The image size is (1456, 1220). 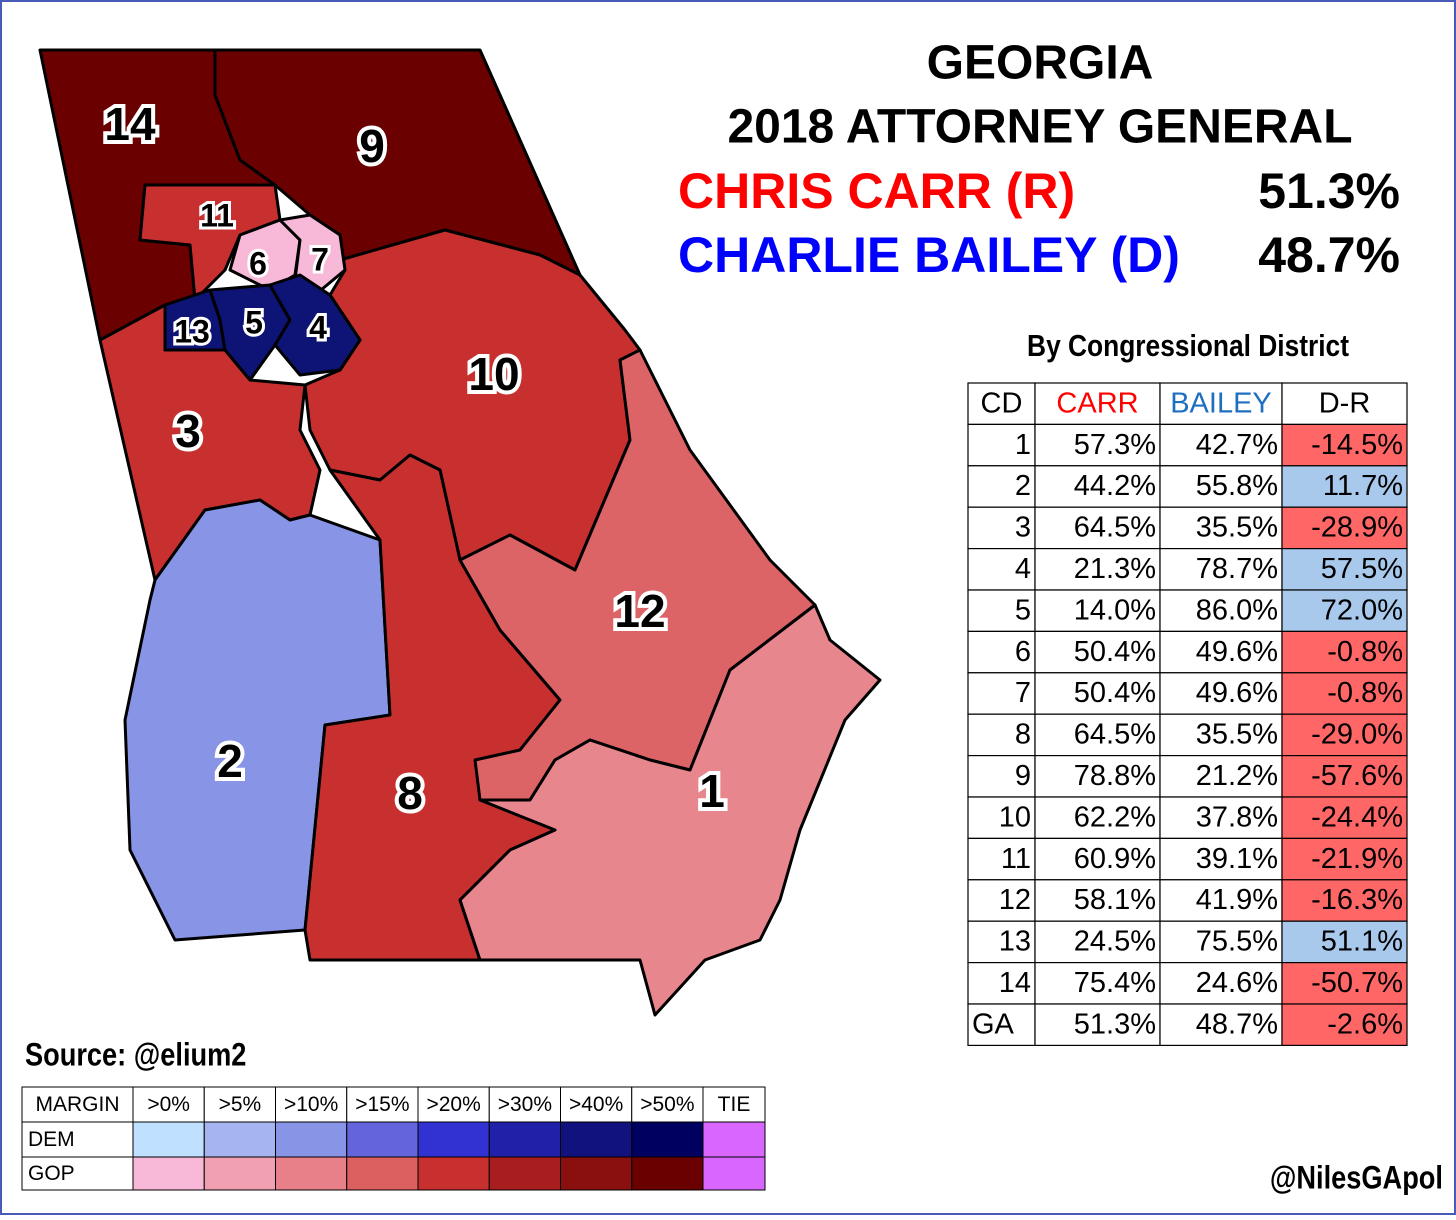 I want to click on table-value: -2.6%, so click(x=1365, y=1024).